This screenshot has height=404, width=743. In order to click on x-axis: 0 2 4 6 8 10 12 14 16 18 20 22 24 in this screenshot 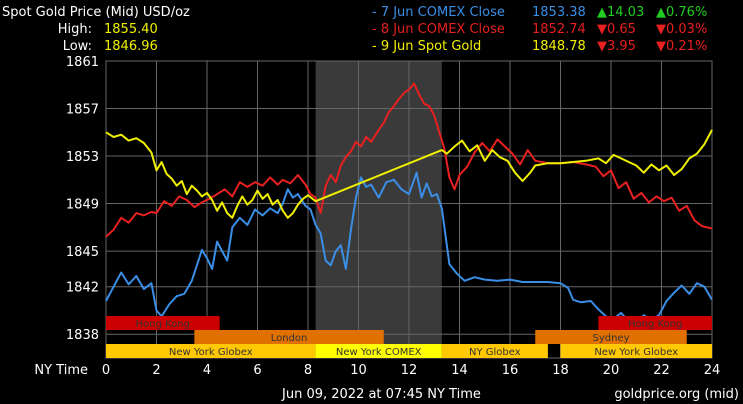, I will do `click(411, 370)`.